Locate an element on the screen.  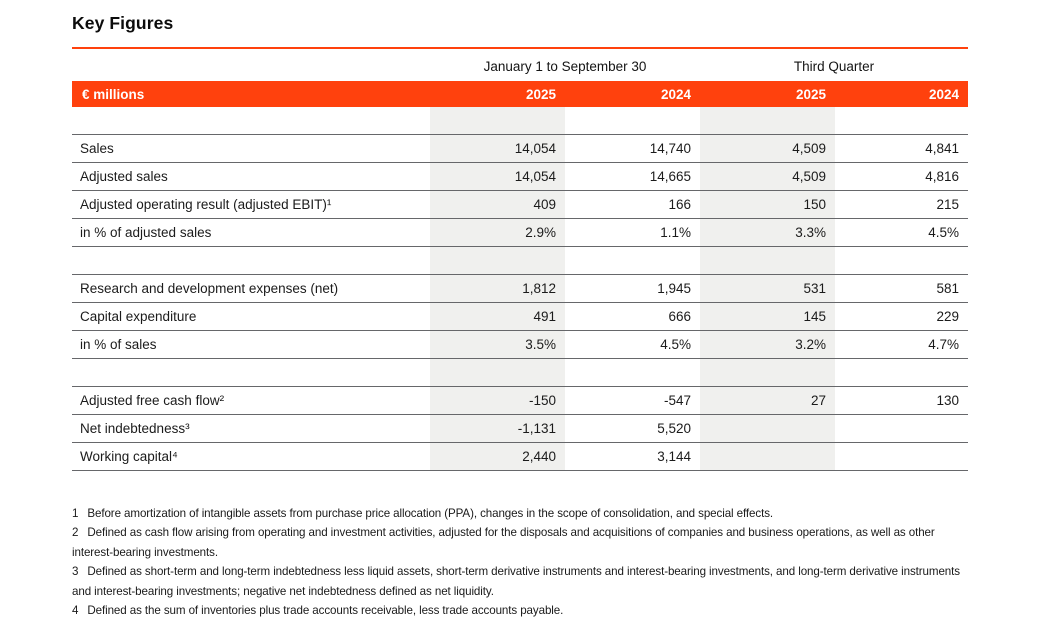
row-label: in % of sales is located at coordinates (118, 344).